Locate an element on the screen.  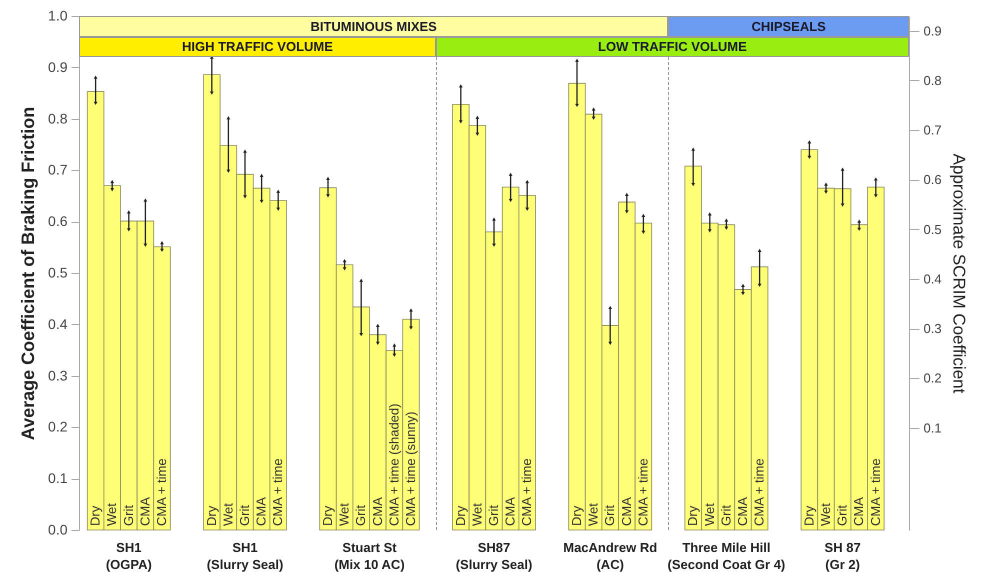
y2-tick-label: 0.7 is located at coordinates (933, 130).